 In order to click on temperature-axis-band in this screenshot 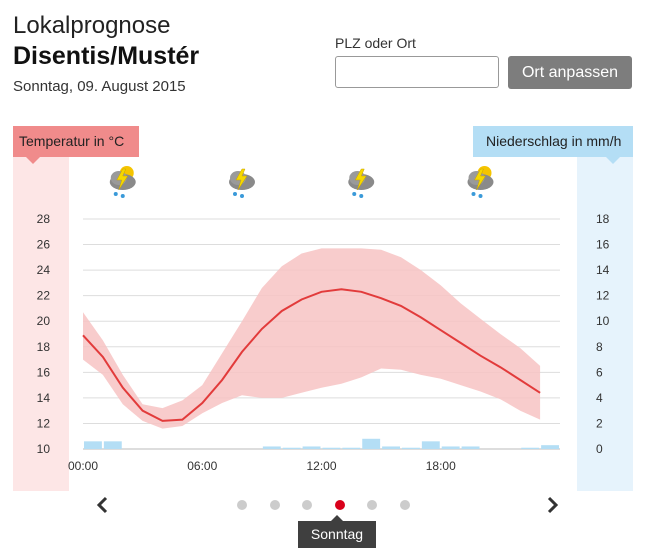, I will do `click(41, 324)`.